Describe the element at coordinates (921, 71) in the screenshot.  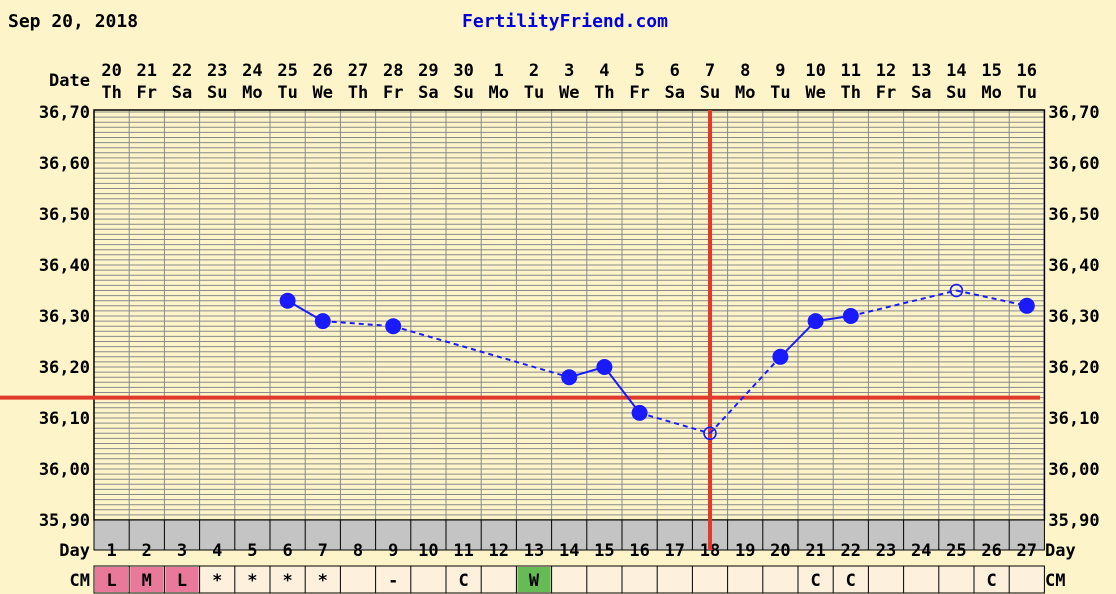
I see `date-tick-label: 13` at that location.